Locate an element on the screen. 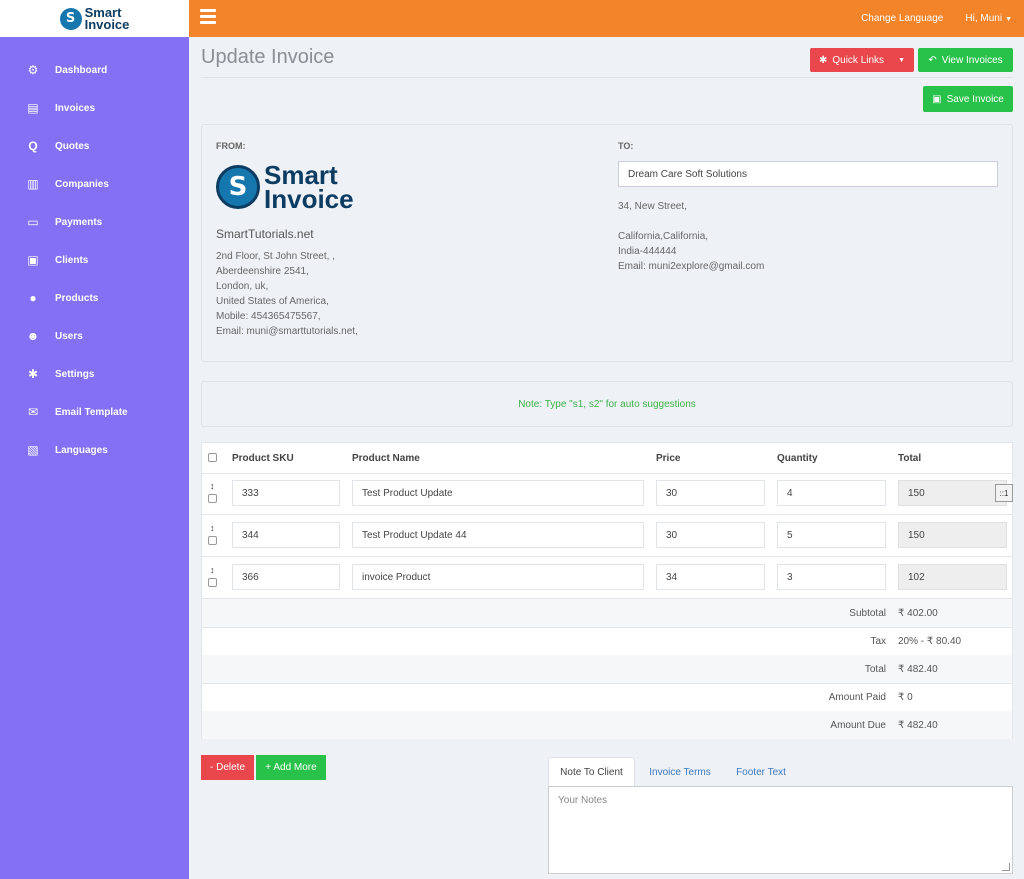 The height and width of the screenshot is (879, 1024). sku-input: 333 is located at coordinates (286, 493).